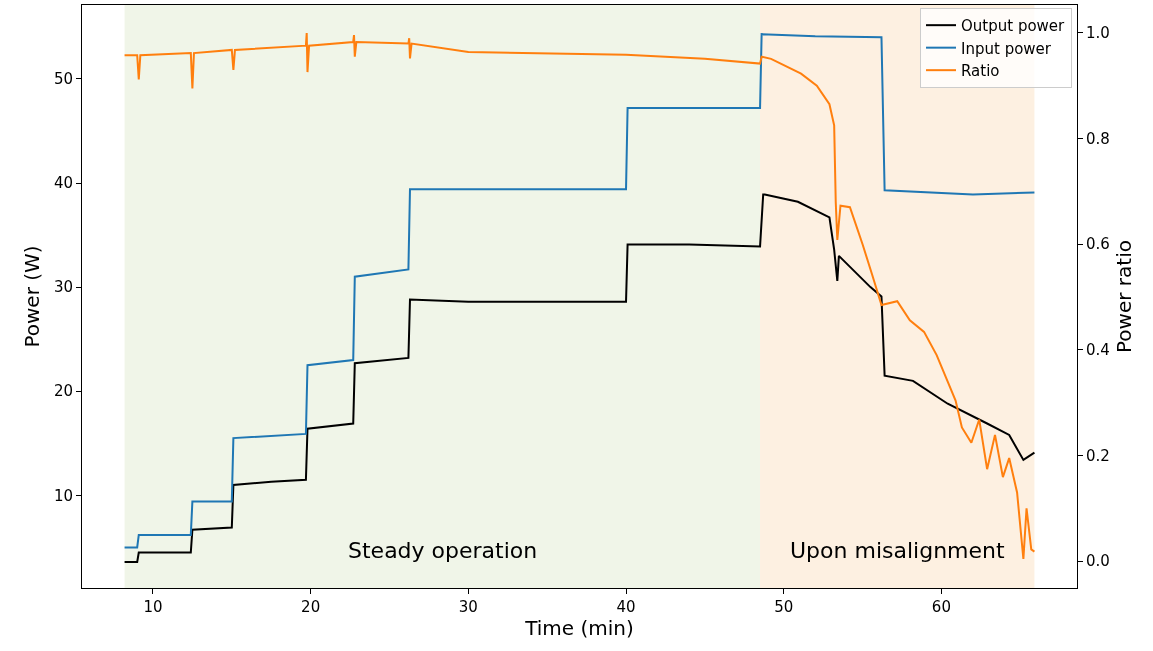 The height and width of the screenshot is (651, 1153). Describe the element at coordinates (1006, 48) in the screenshot. I see `legend-label: Input power` at that location.